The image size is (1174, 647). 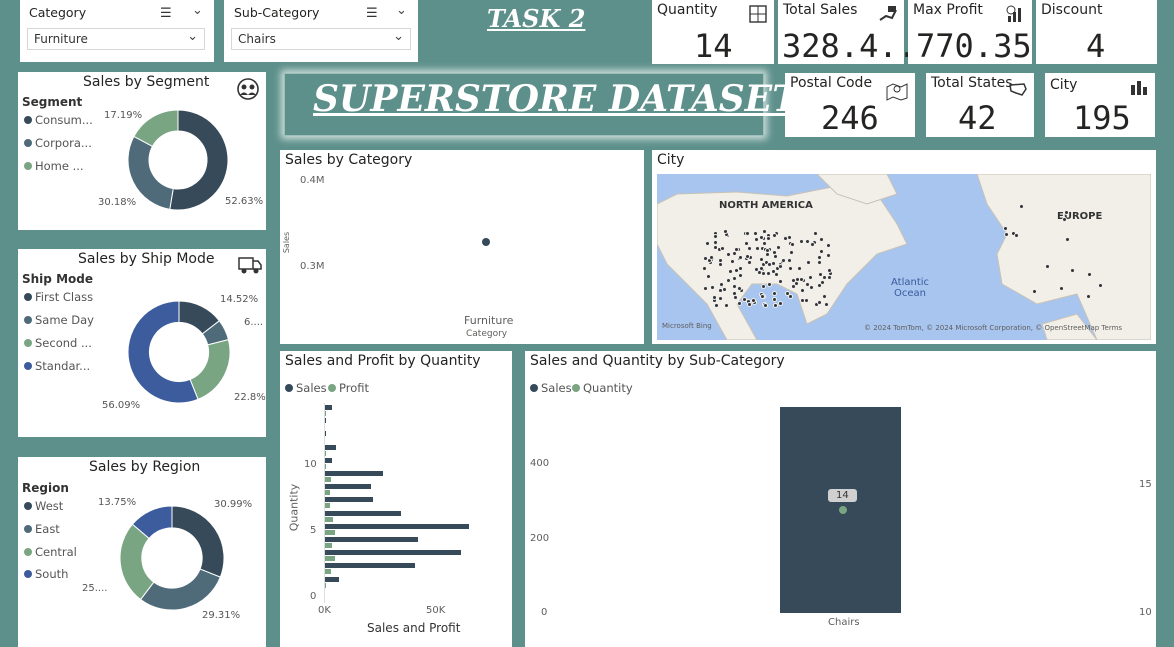 What do you see at coordinates (321, 31) in the screenshot?
I see `subcategory-slicer: Sub-Category ☰ ⌄ Chairs ⌄` at bounding box center [321, 31].